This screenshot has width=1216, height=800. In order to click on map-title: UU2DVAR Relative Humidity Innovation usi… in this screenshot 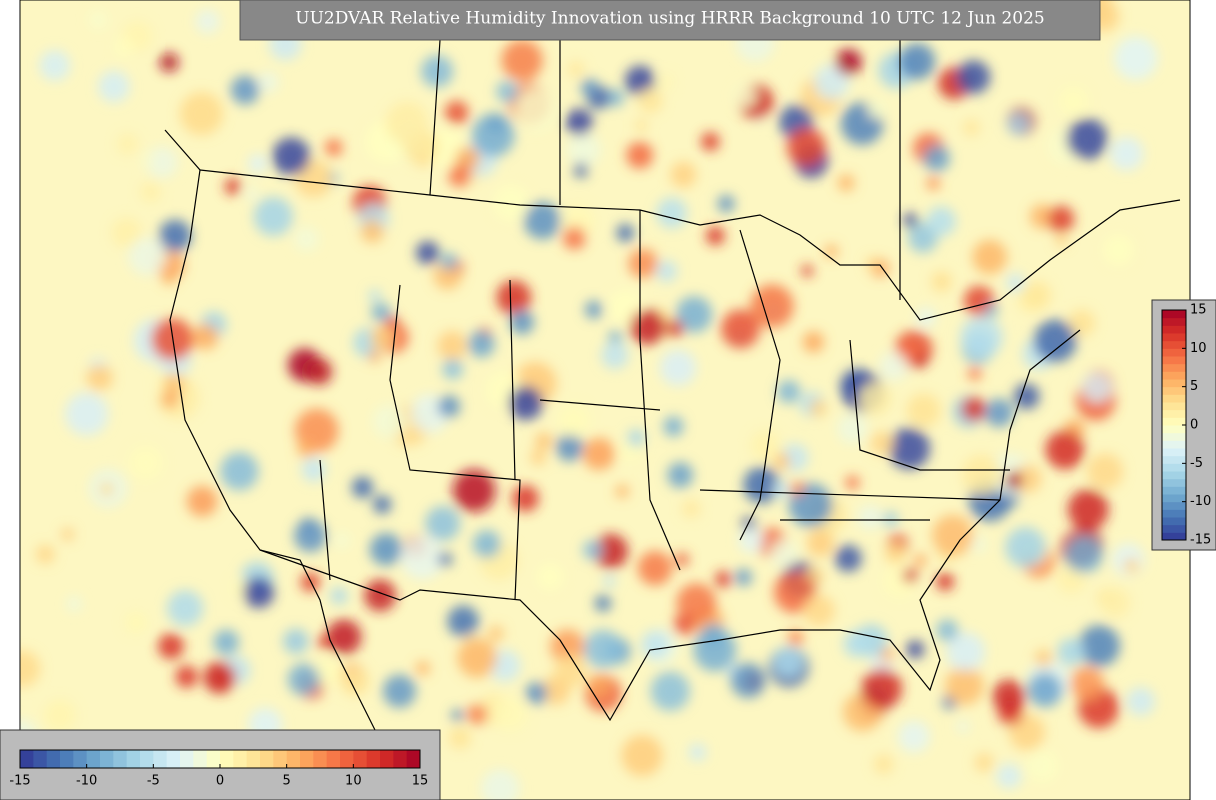, I will do `click(670, 19)`.